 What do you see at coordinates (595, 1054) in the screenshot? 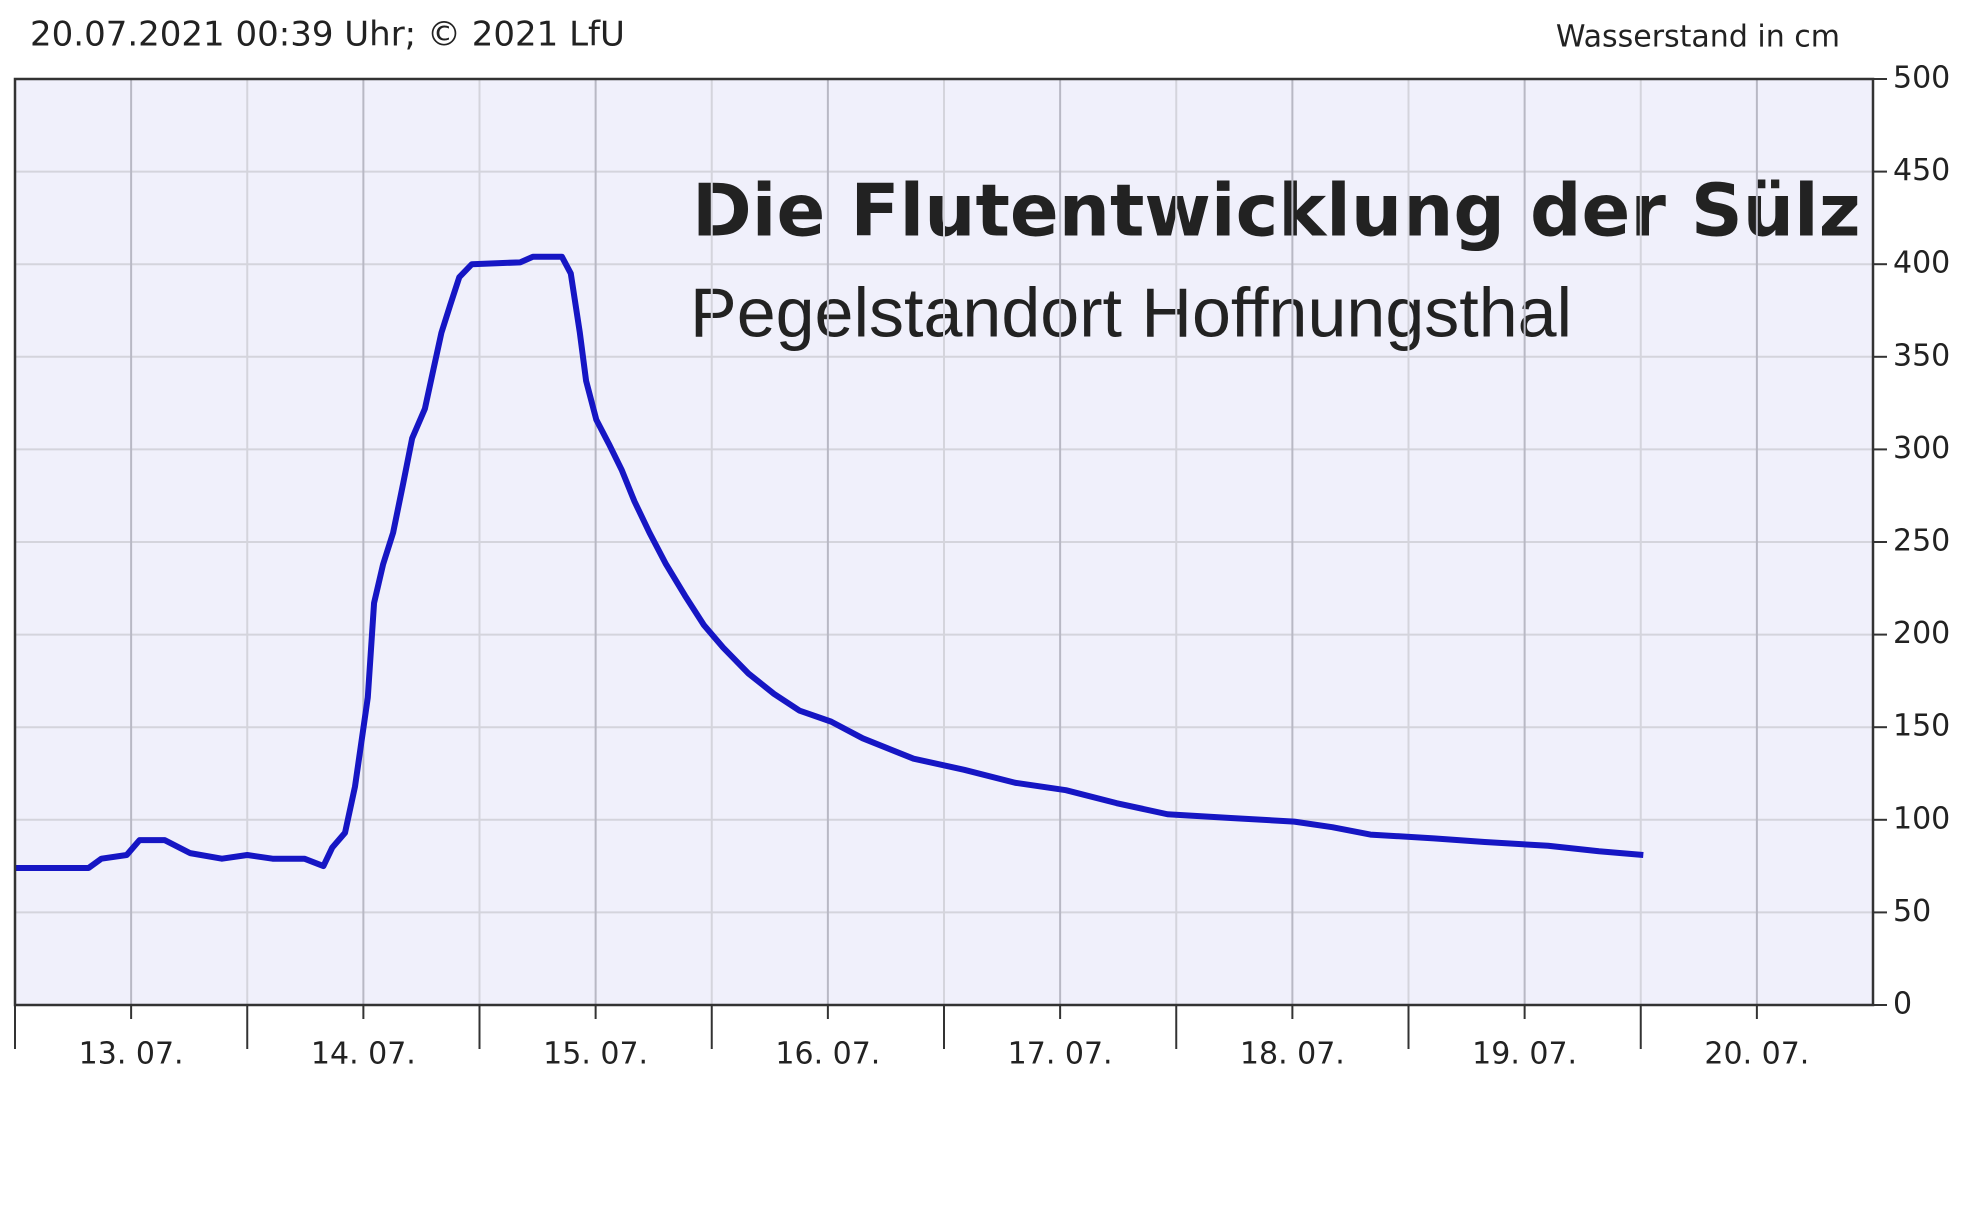
I see `x-tick-label: 15. 07.` at bounding box center [595, 1054].